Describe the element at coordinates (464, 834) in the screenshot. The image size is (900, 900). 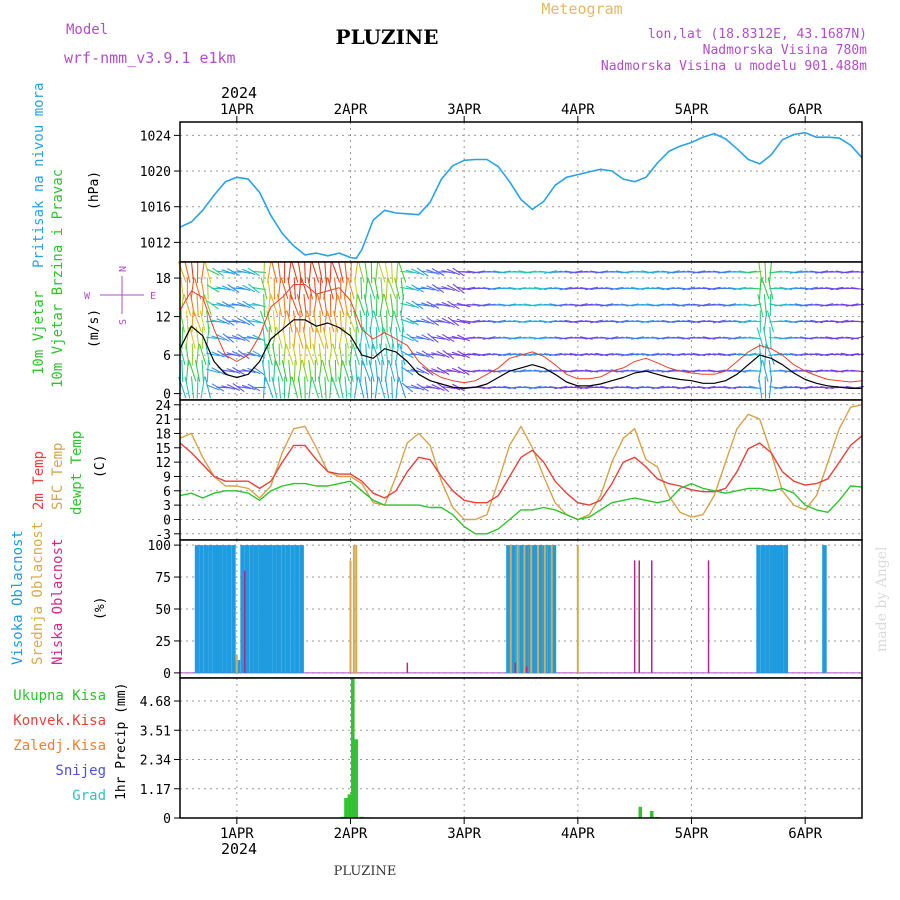
I see `bottom-time-label: 3APR` at that location.